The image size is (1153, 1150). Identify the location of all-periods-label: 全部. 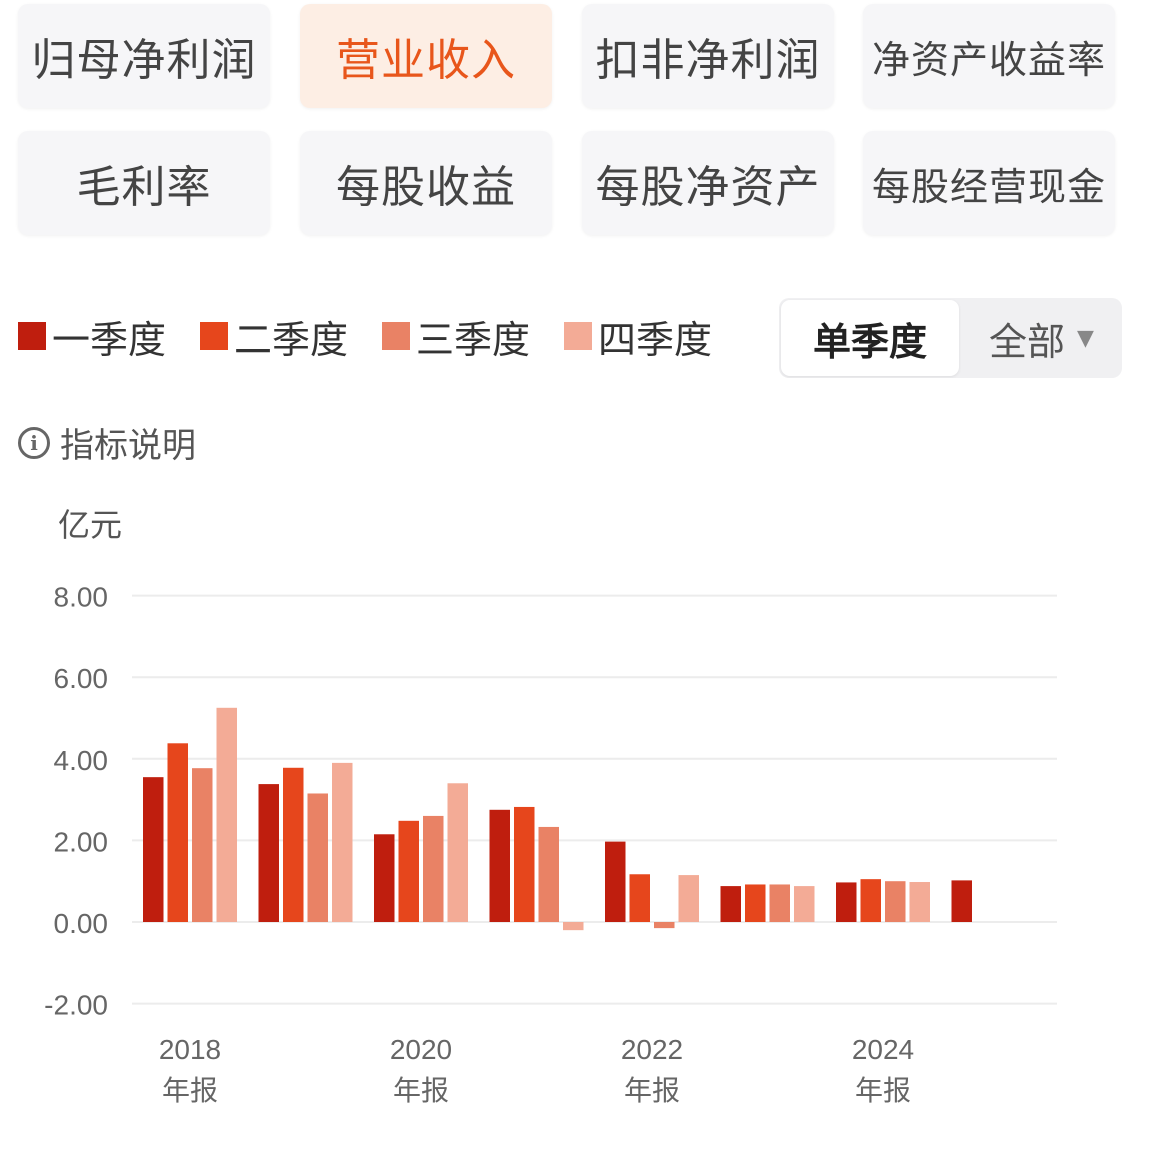
(1027, 341).